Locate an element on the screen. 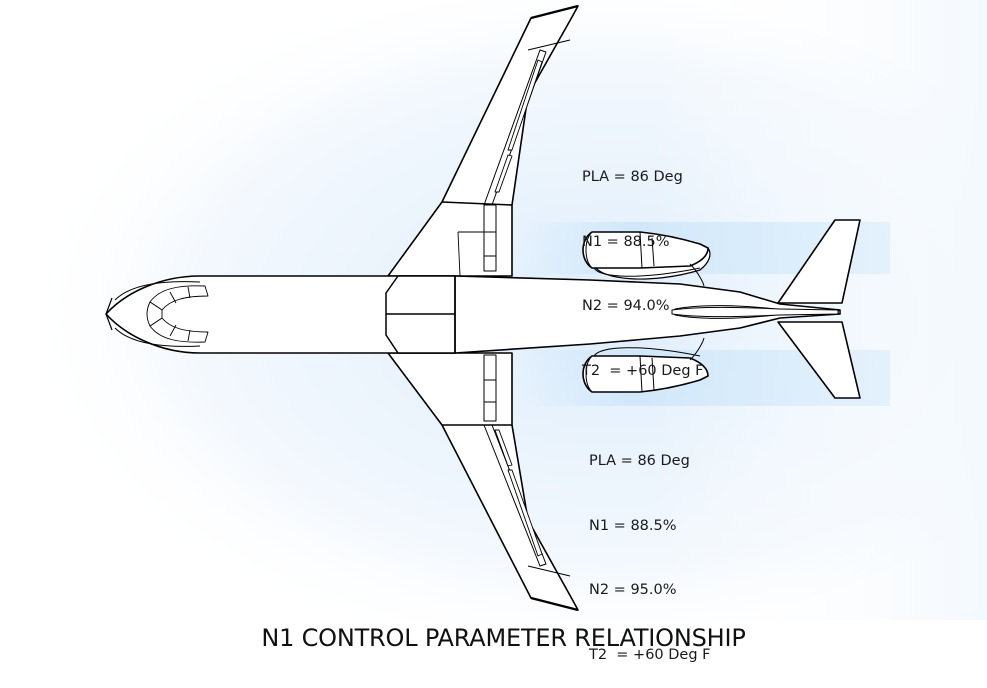 The width and height of the screenshot is (987, 688). lower-wing is located at coordinates (483, 482).